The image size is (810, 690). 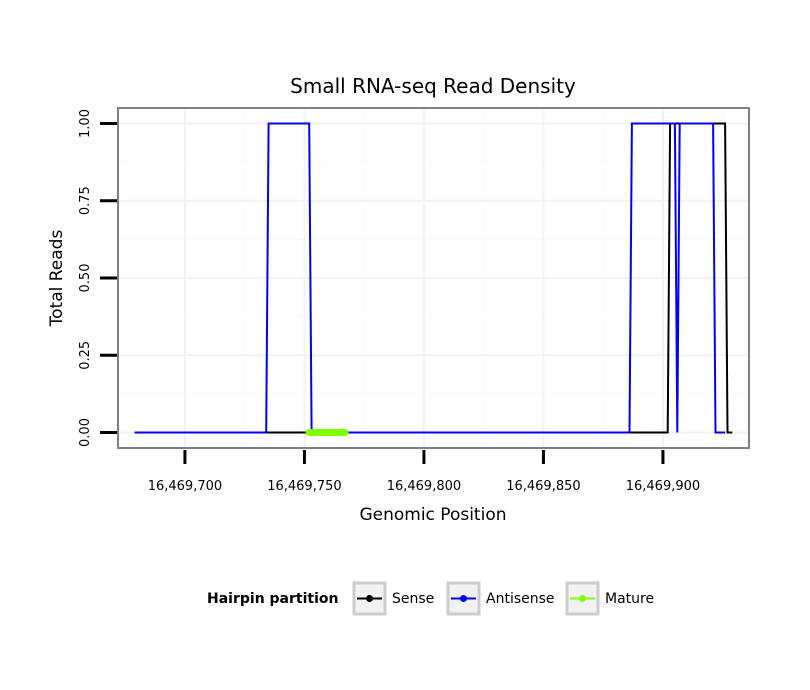 What do you see at coordinates (85, 355) in the screenshot?
I see `y-tick-label: 0.25` at bounding box center [85, 355].